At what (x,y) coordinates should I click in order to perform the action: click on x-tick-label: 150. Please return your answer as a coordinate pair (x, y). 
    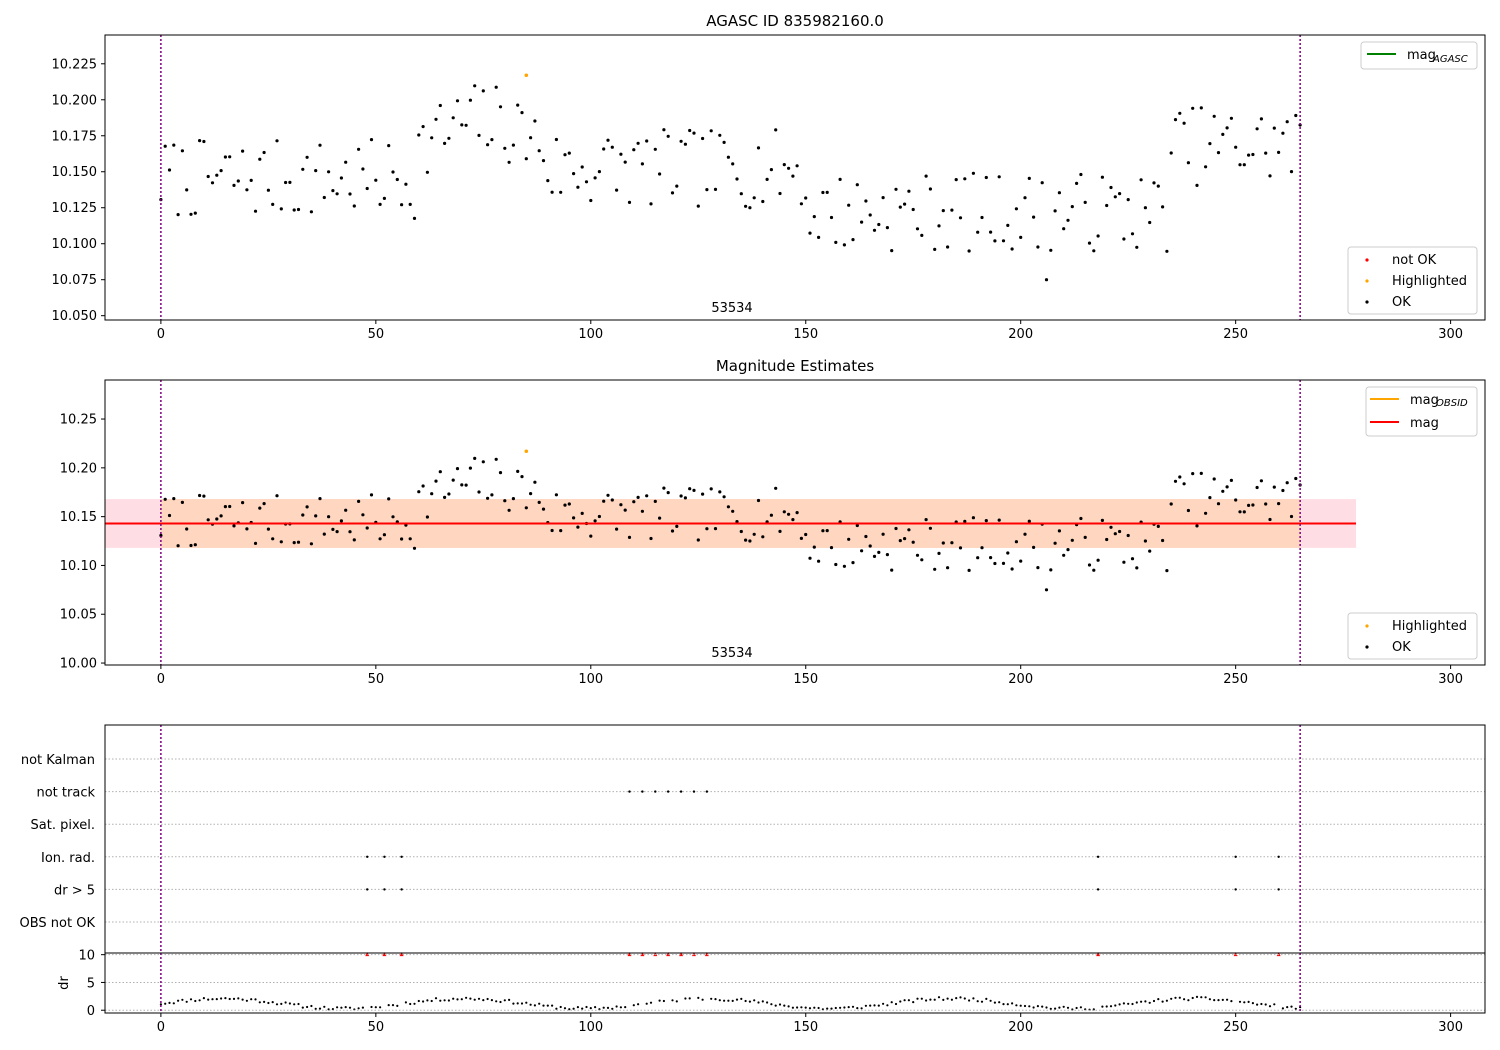
    Looking at the image, I should click on (805, 679).